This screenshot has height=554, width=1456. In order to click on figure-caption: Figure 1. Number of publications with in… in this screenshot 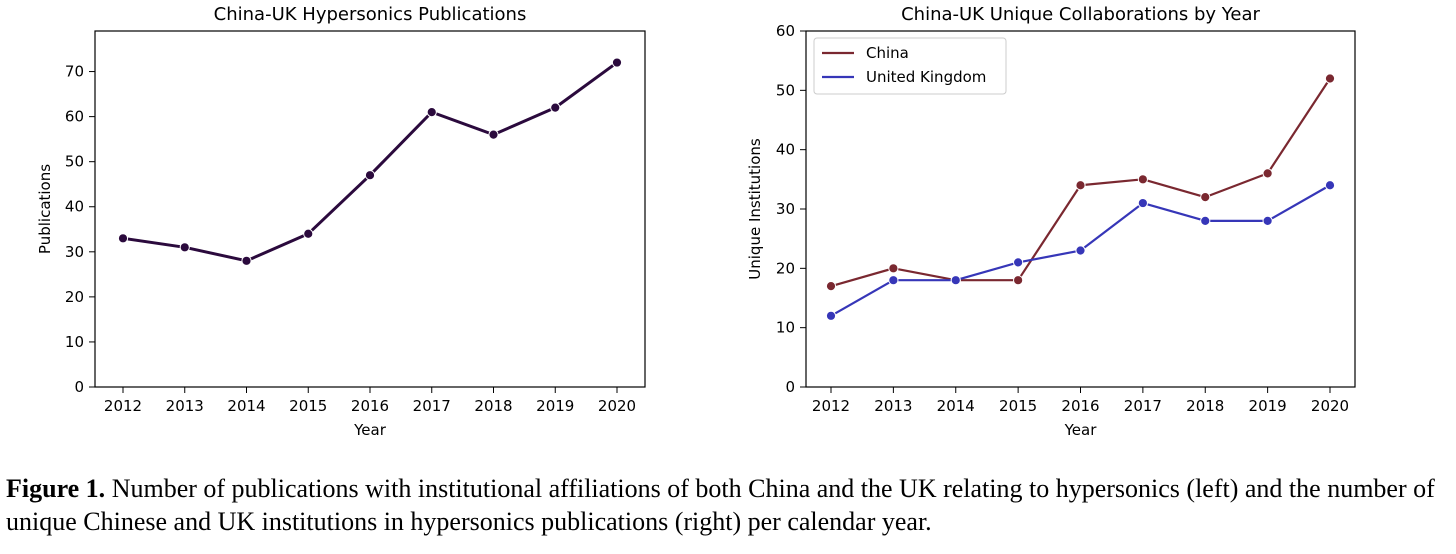, I will do `click(730, 505)`.